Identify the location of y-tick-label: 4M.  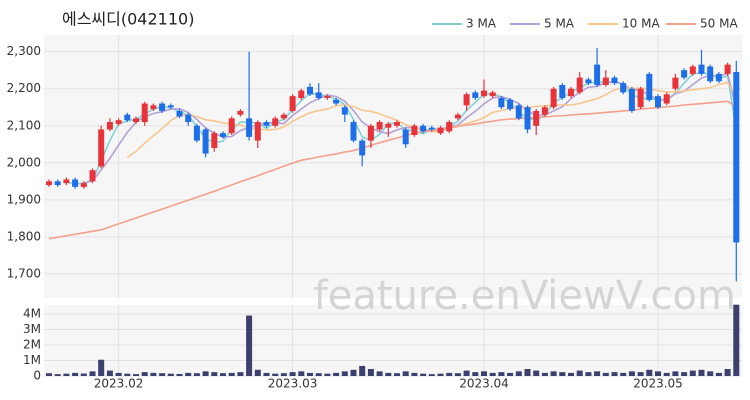
(32, 313).